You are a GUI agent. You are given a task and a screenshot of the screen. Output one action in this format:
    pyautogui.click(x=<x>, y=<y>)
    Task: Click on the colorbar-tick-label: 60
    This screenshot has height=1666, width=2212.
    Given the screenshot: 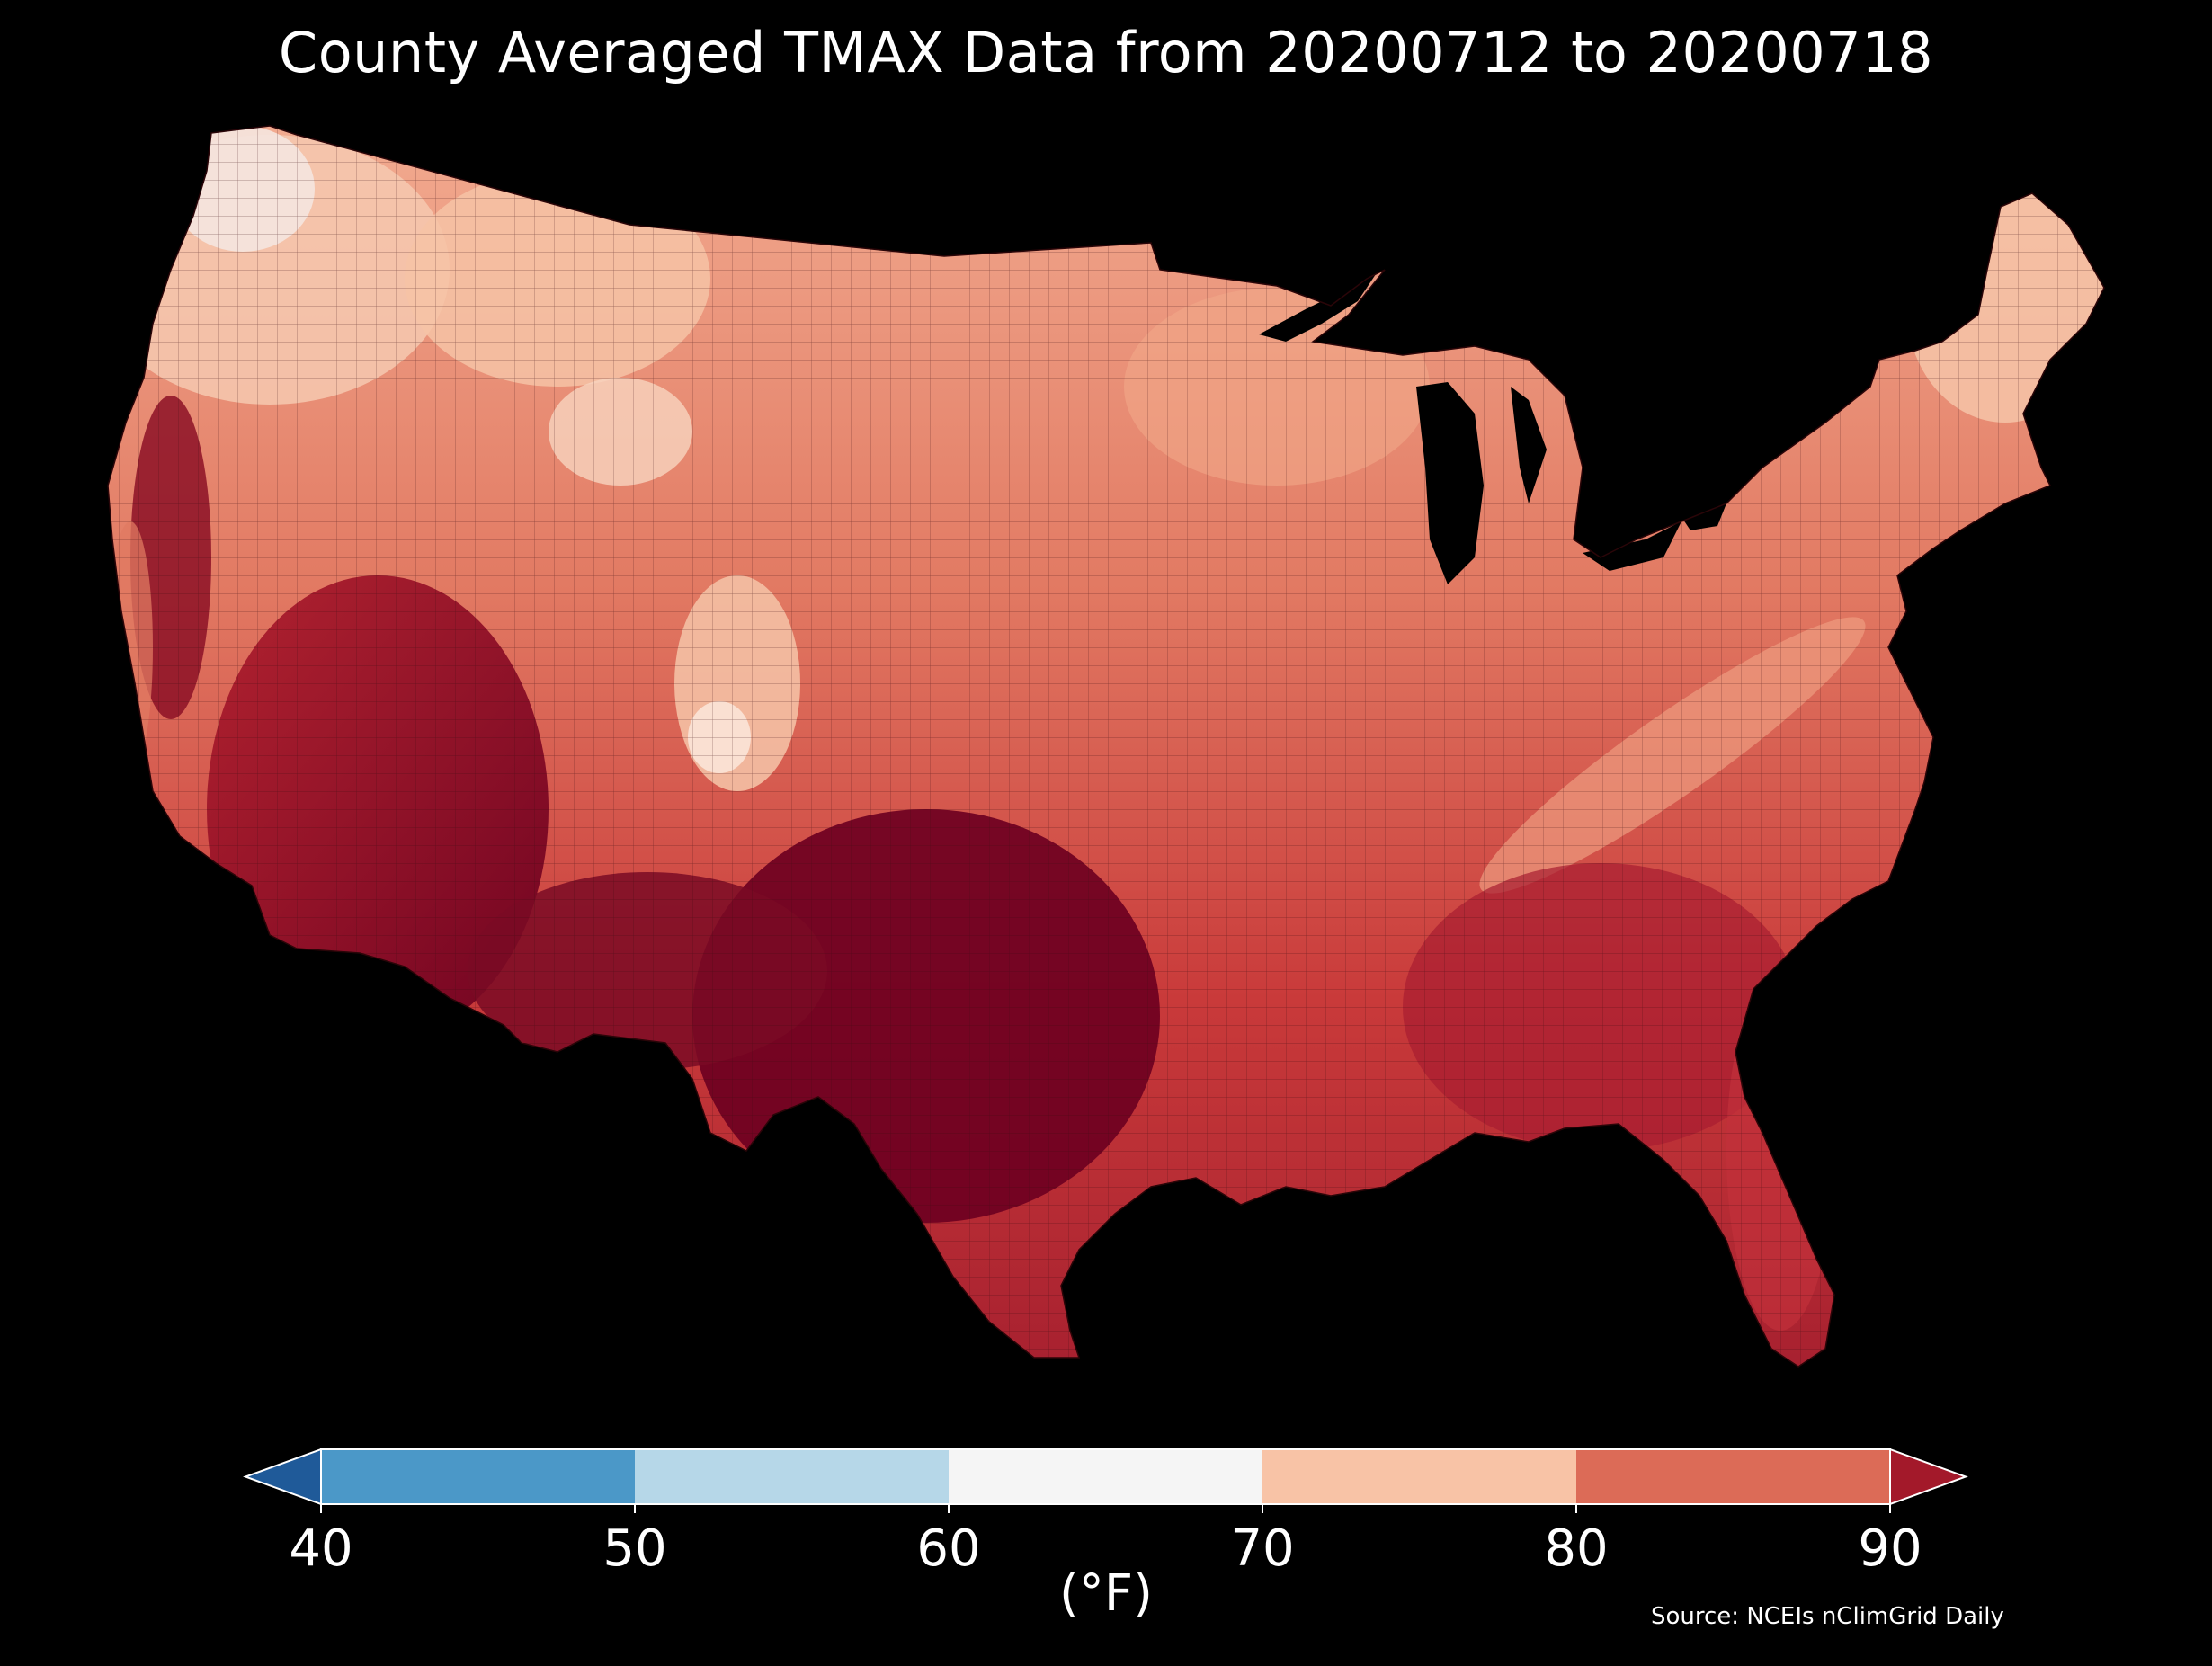 What is the action you would take?
    pyautogui.click(x=948, y=1548)
    